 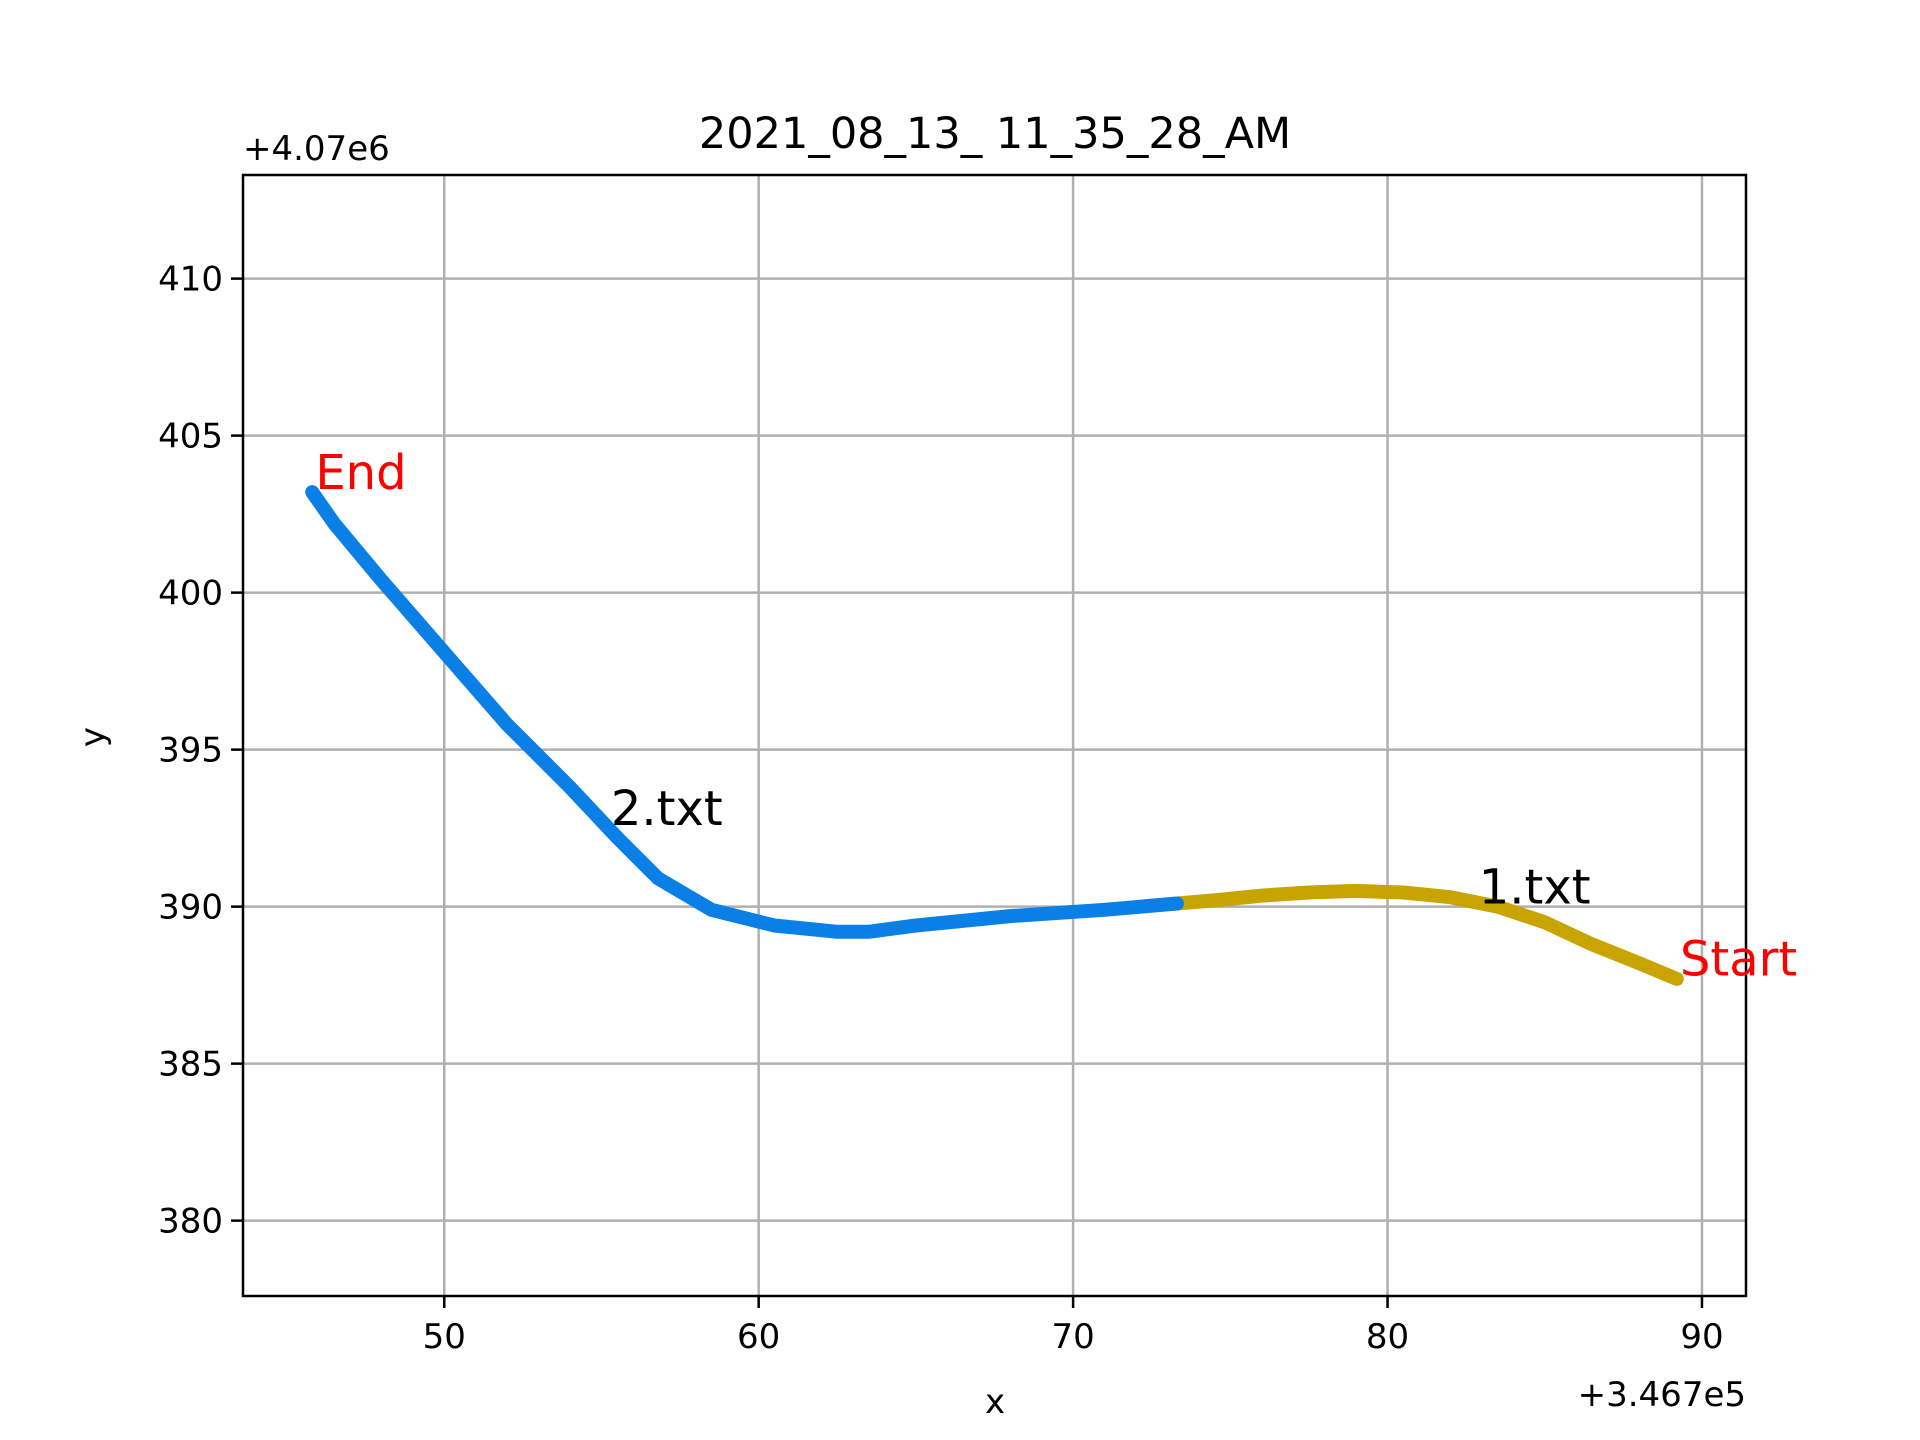 What do you see at coordinates (667, 809) in the screenshot?
I see `annotation-2-txt: 2.txt` at bounding box center [667, 809].